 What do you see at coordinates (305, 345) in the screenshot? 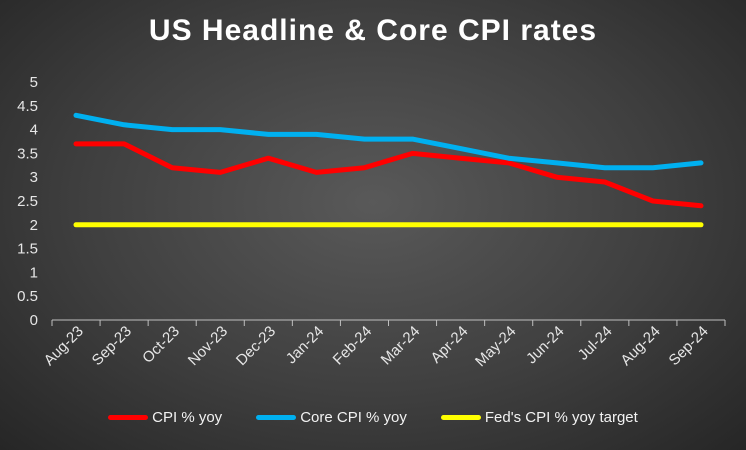
I see `x-tick-label: Jan-24` at bounding box center [305, 345].